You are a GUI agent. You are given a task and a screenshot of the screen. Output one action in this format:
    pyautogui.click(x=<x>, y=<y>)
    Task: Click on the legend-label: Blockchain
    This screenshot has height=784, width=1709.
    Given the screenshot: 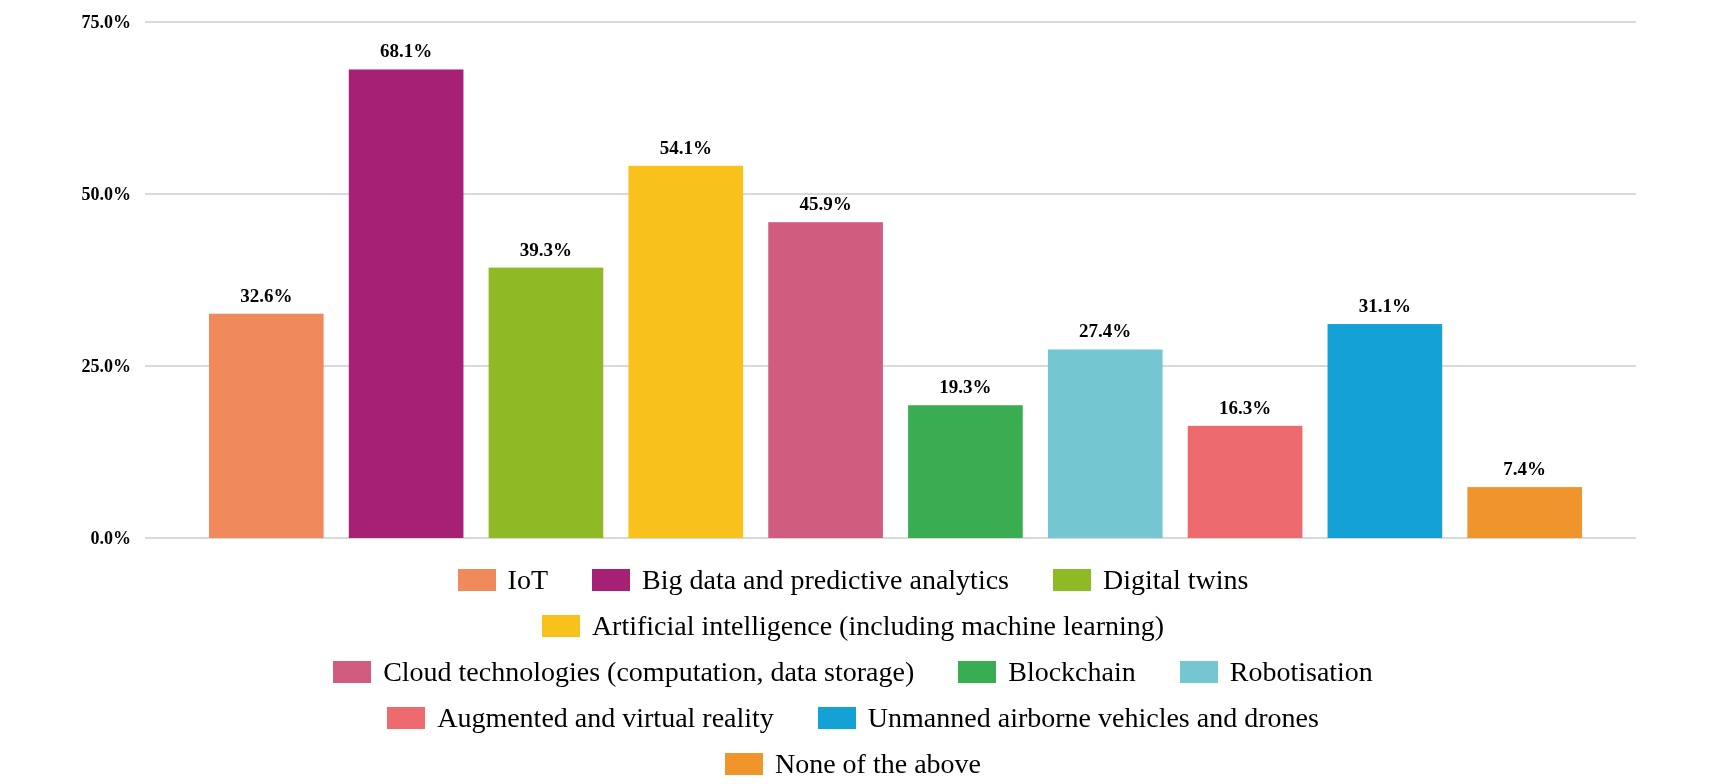 What is the action you would take?
    pyautogui.click(x=1072, y=672)
    